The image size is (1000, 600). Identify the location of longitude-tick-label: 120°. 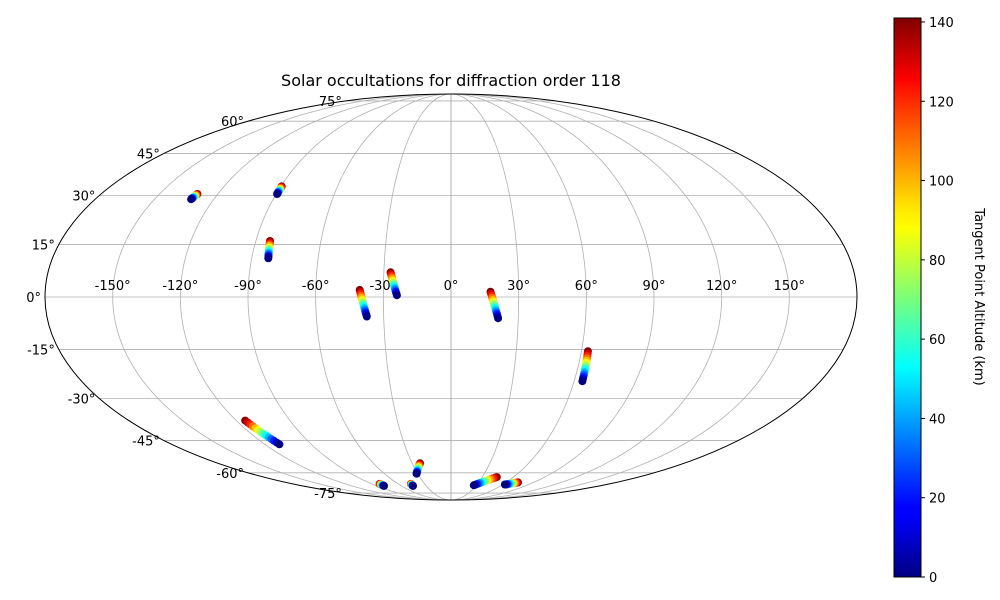
(721, 286).